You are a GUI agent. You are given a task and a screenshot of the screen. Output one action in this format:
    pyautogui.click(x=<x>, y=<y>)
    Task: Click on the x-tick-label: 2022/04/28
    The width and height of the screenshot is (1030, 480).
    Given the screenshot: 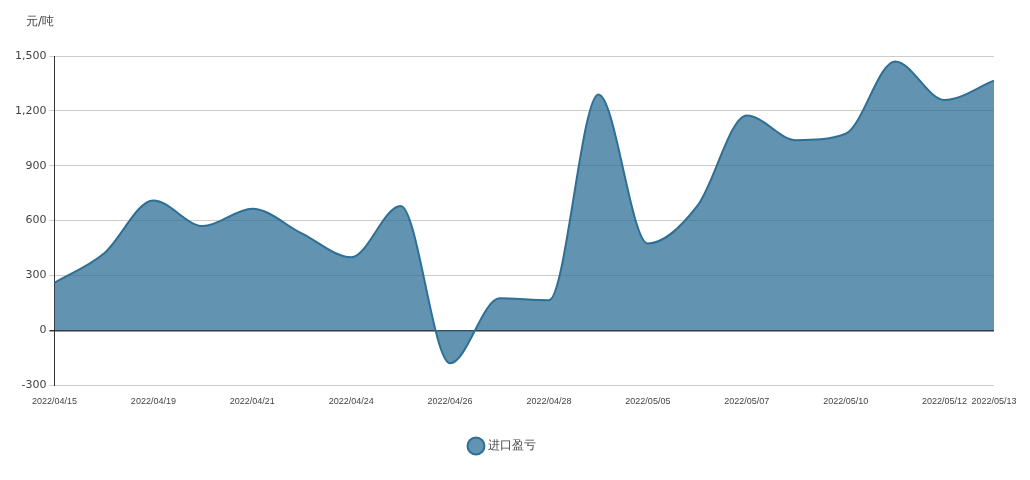 What is the action you would take?
    pyautogui.click(x=549, y=401)
    